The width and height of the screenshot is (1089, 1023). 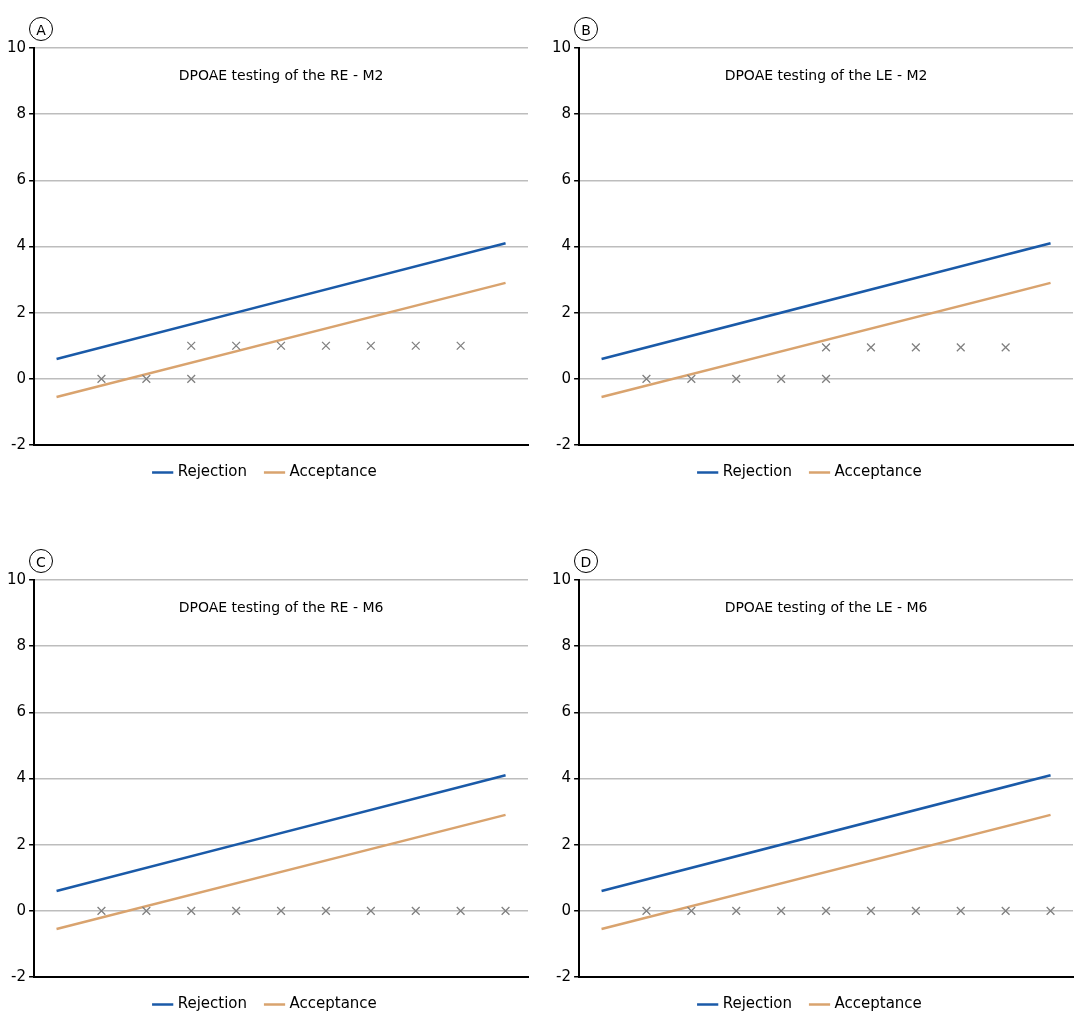 What do you see at coordinates (41, 561) in the screenshot?
I see `text: C` at bounding box center [41, 561].